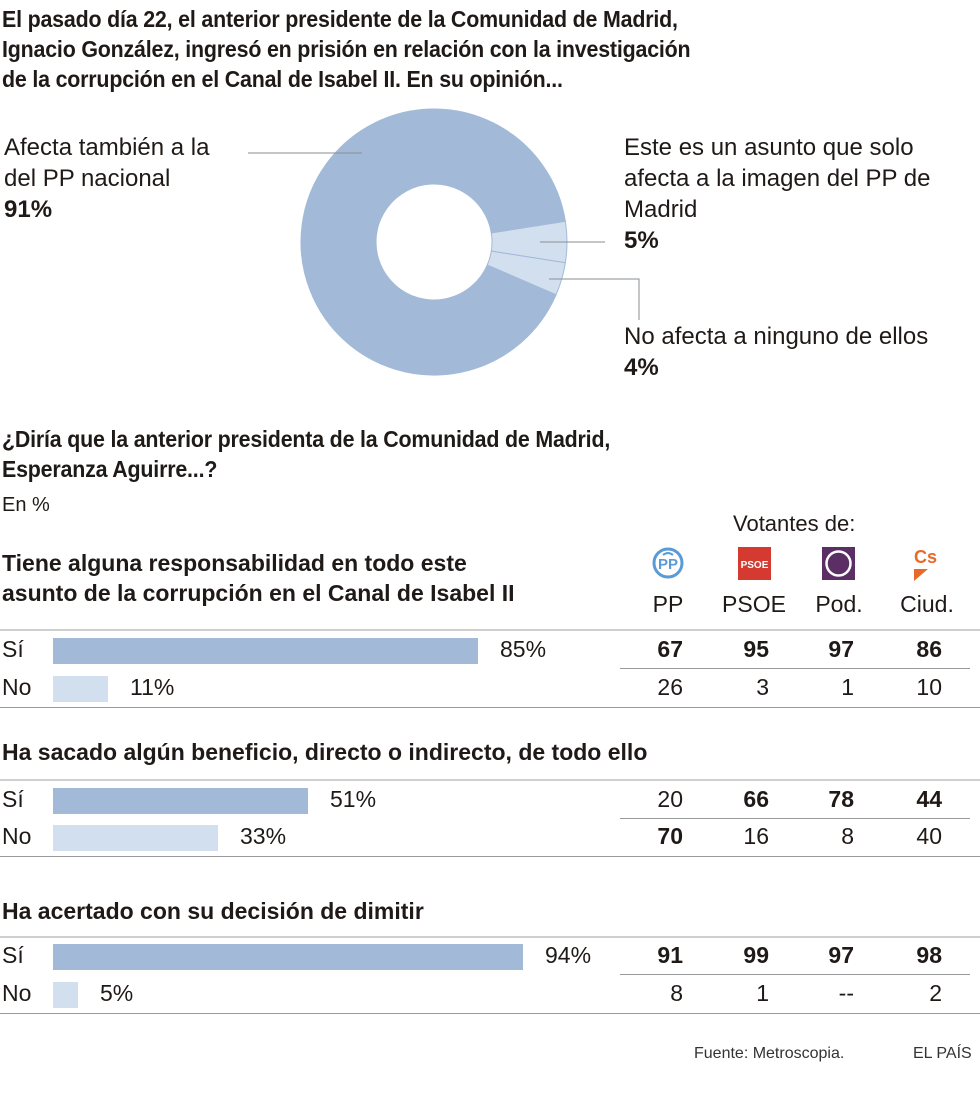 The height and width of the screenshot is (1096, 980). I want to click on bar-value-label: 85%, so click(523, 649).